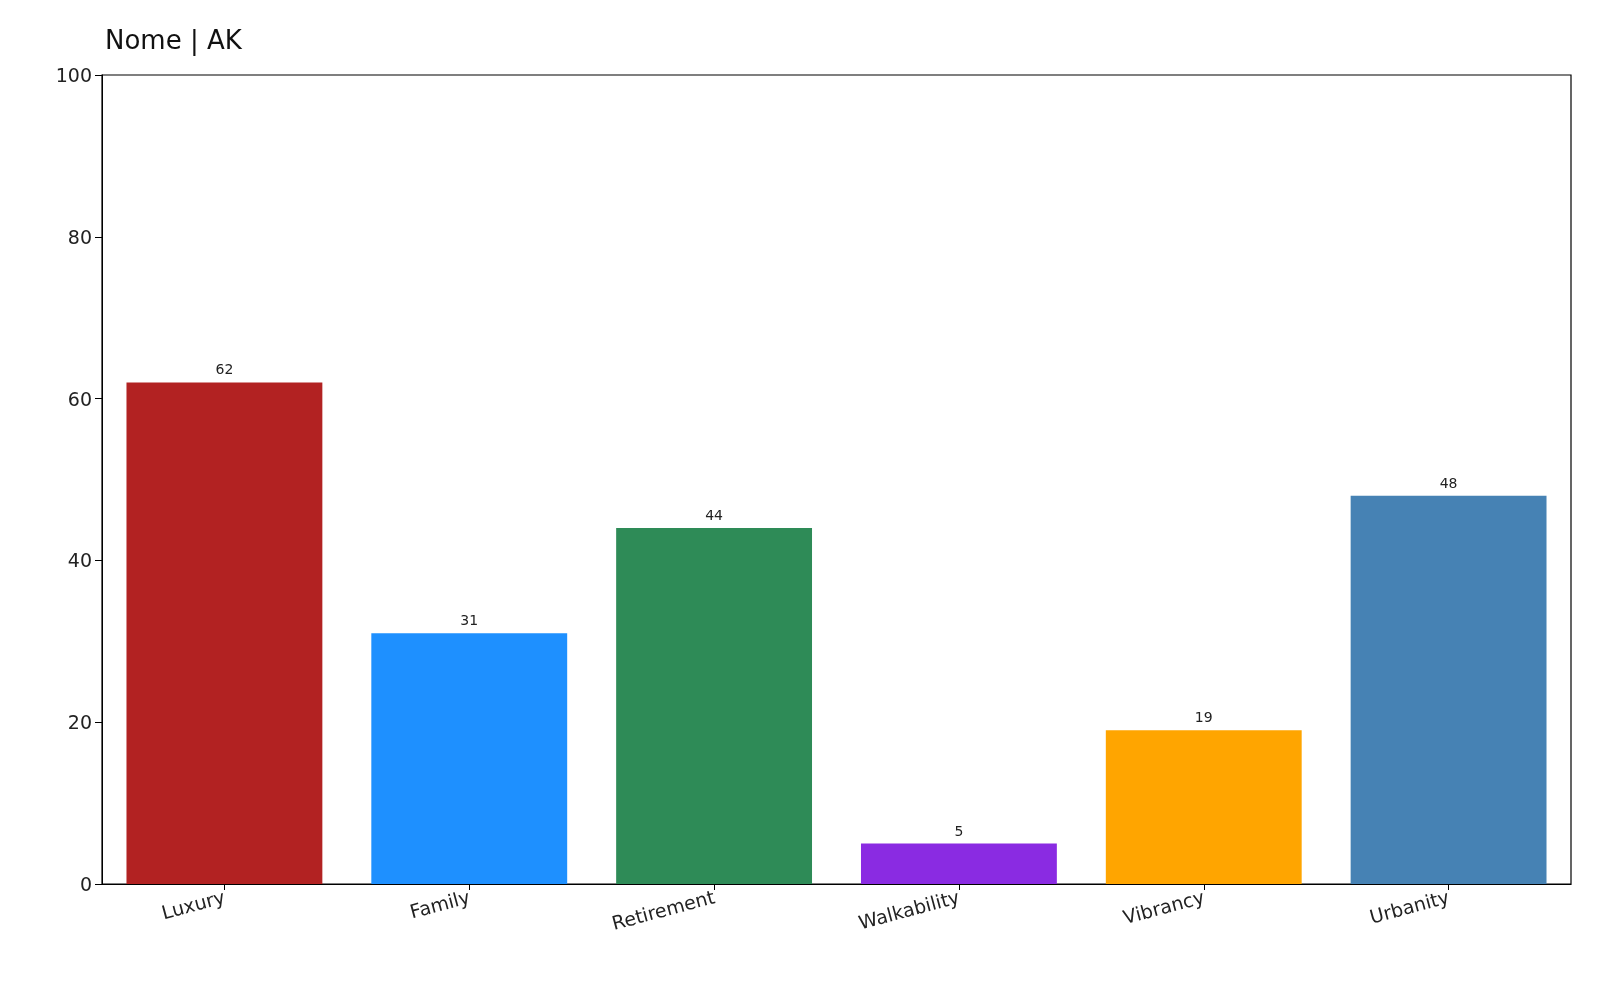 Image resolution: width=1600 pixels, height=1000 pixels. What do you see at coordinates (73, 75) in the screenshot?
I see `y-tick-label: 100` at bounding box center [73, 75].